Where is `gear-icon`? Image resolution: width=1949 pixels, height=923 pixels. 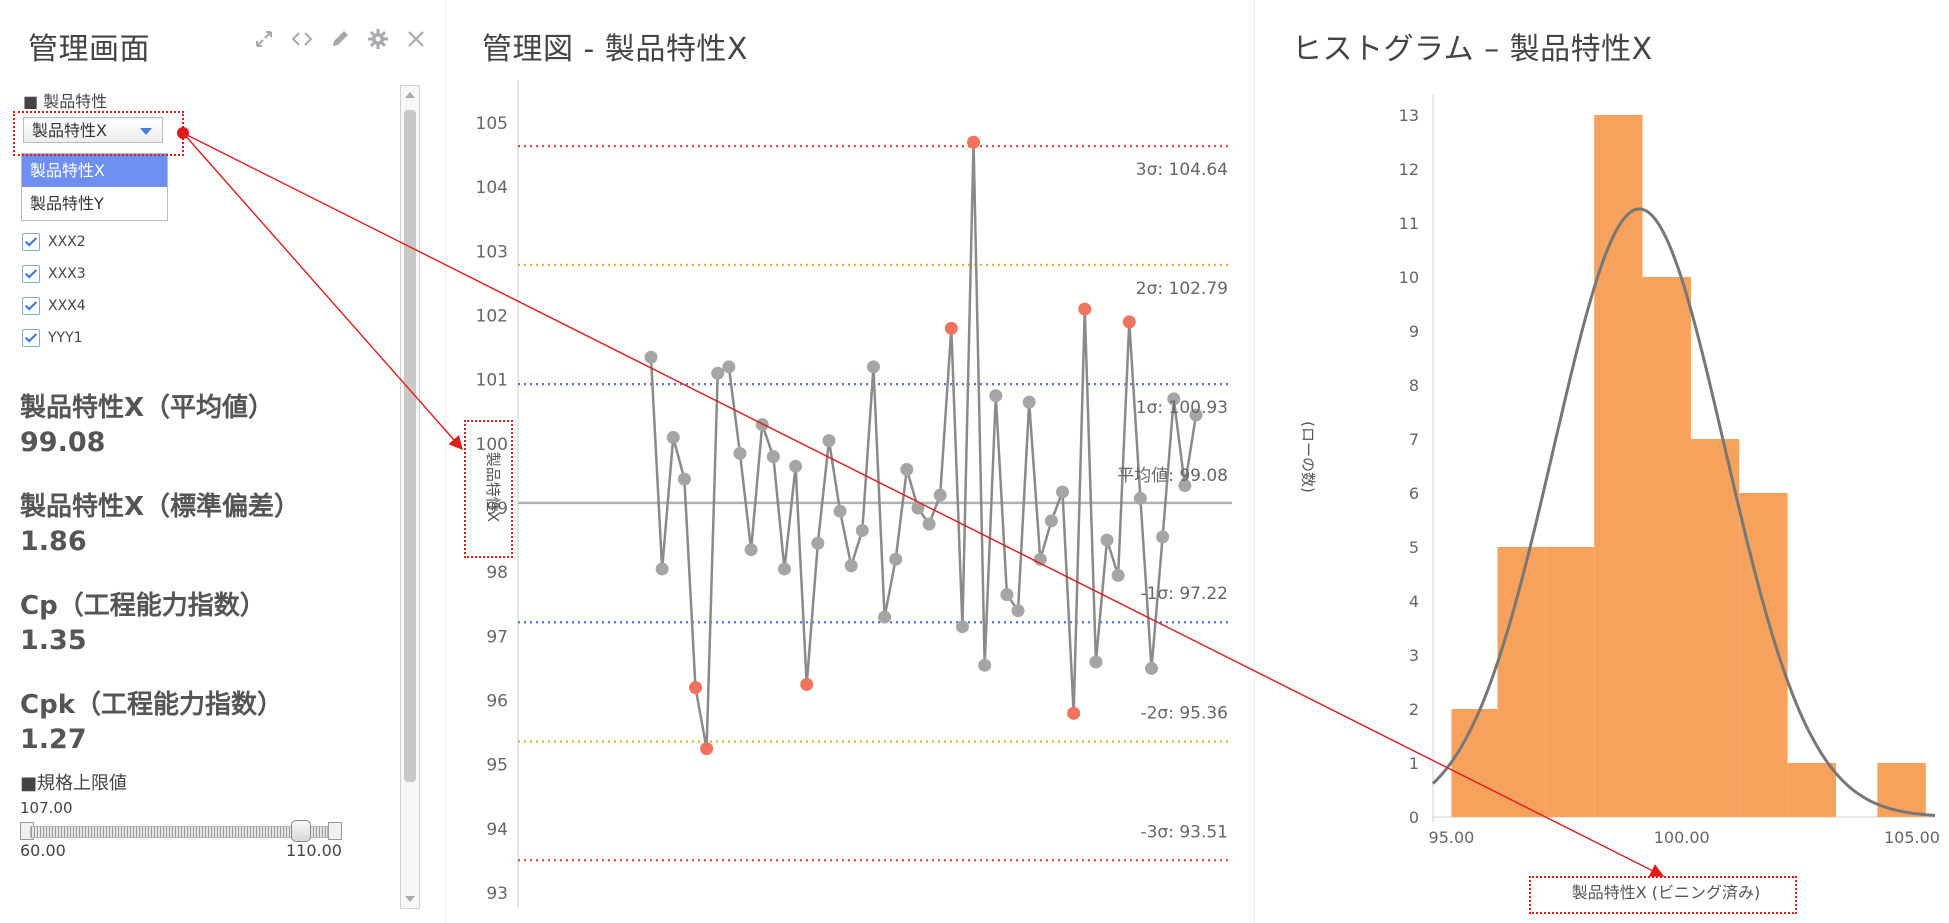 gear-icon is located at coordinates (378, 39).